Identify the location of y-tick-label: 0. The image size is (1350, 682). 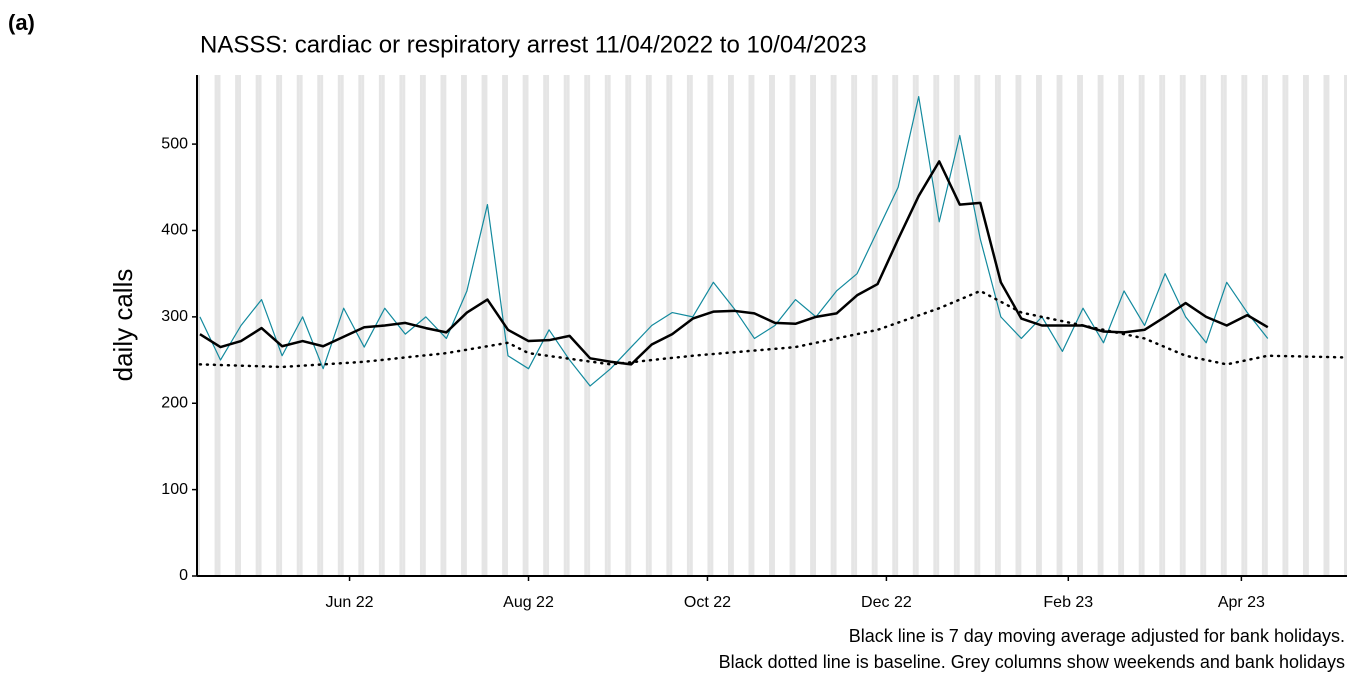
(183, 575).